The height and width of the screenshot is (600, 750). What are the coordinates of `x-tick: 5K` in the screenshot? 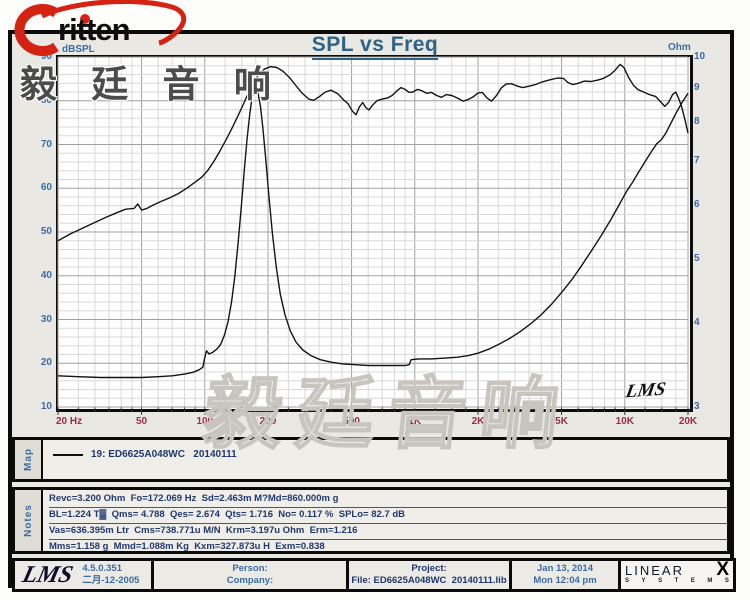 It's located at (561, 421).